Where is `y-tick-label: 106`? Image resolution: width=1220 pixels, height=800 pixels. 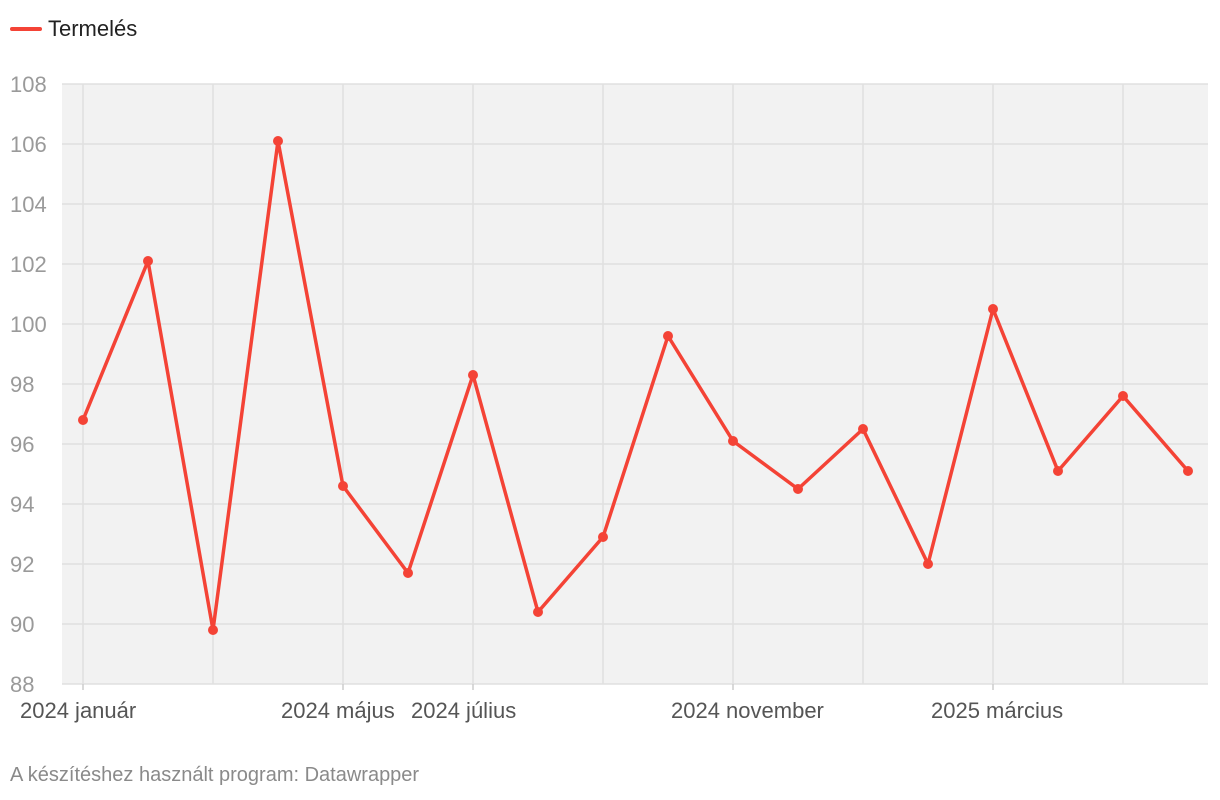
y-tick-label: 106 is located at coordinates (28, 144).